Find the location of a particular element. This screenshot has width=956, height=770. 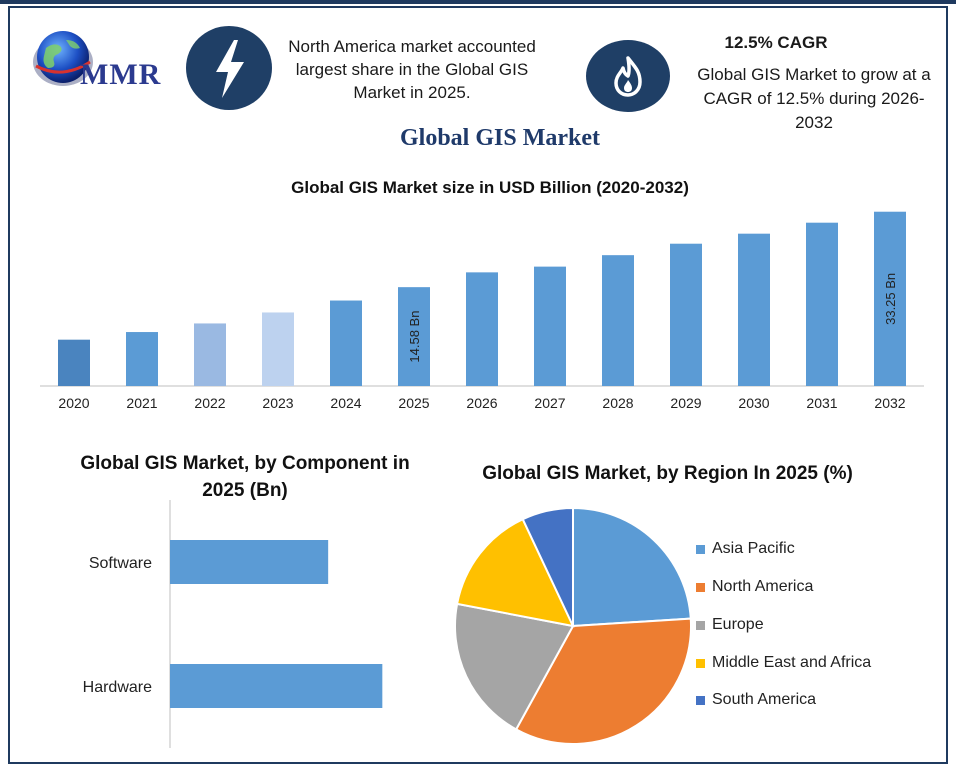

y-tick-software: Software is located at coordinates (120, 563).